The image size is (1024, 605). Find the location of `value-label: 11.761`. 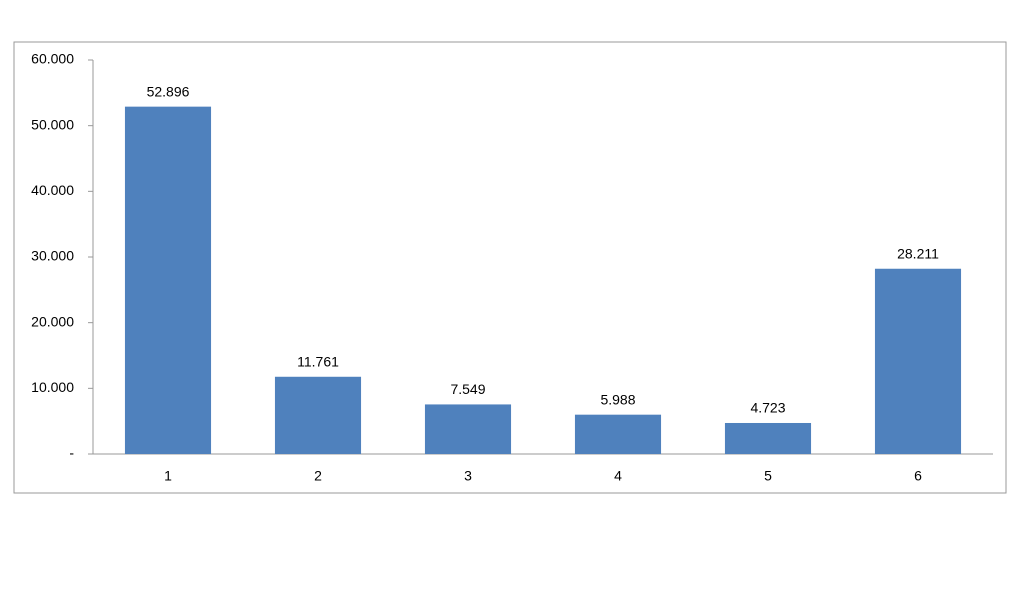

value-label: 11.761 is located at coordinates (318, 361).